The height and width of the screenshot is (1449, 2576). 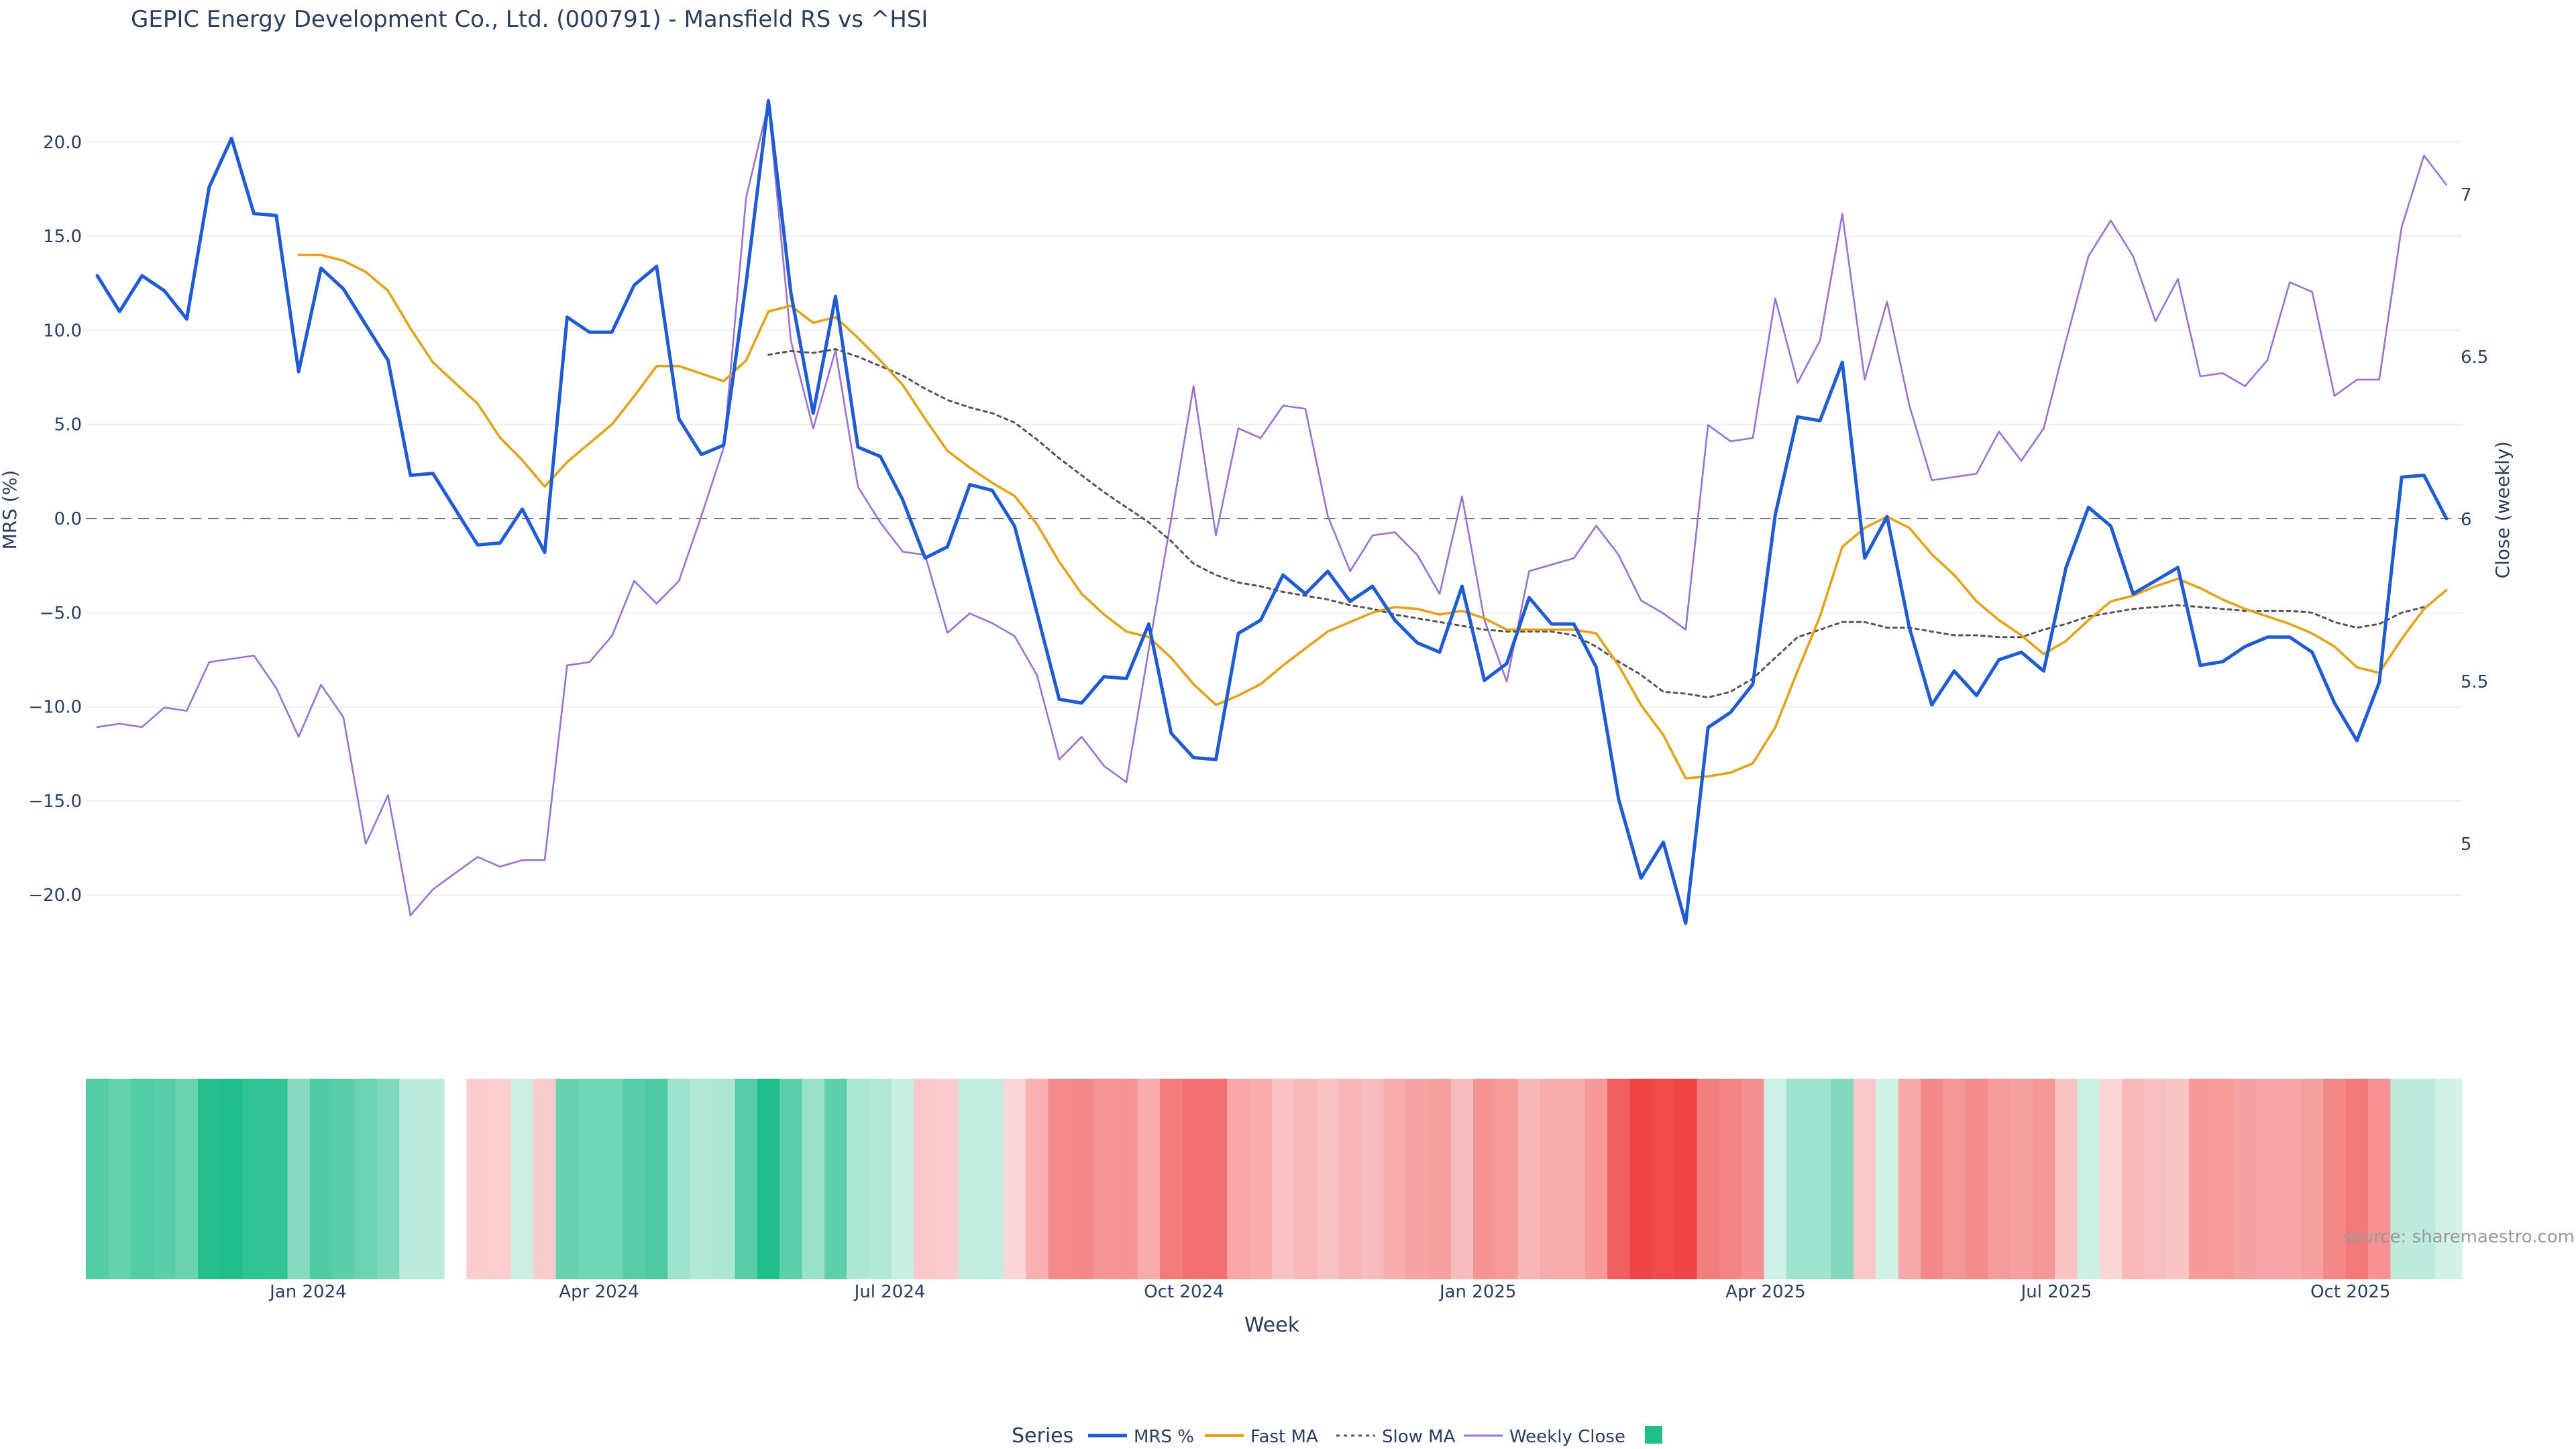 I want to click on x-tick-label: Jul 2024, so click(x=889, y=1292).